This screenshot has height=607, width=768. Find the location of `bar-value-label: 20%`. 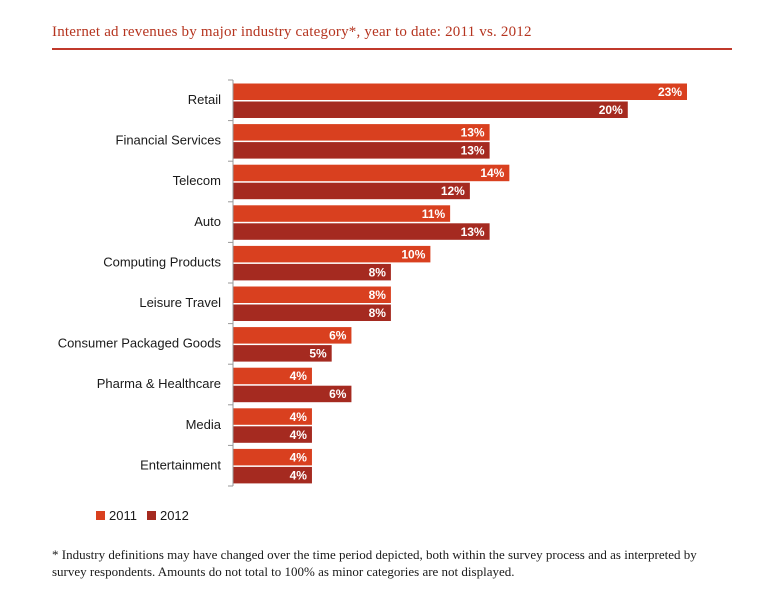

bar-value-label: 20% is located at coordinates (611, 110).